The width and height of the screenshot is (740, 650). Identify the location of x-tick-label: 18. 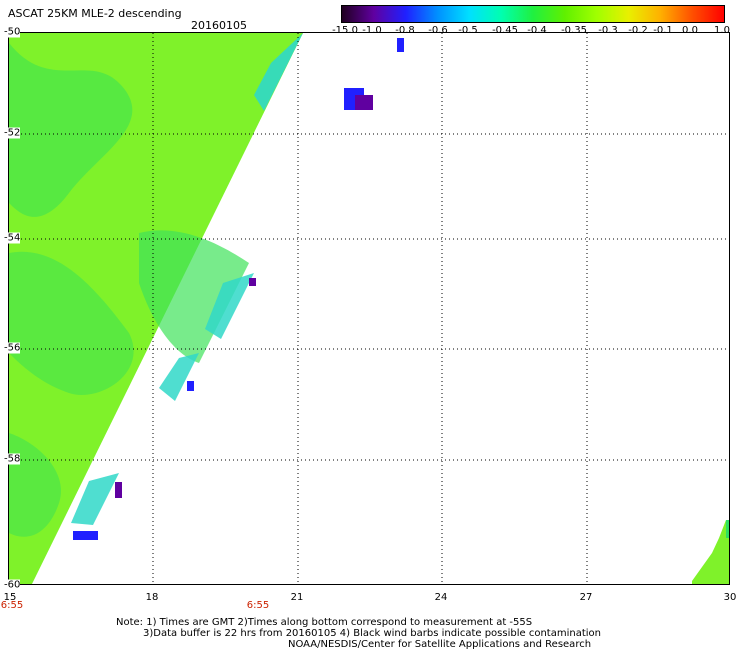
(152, 597).